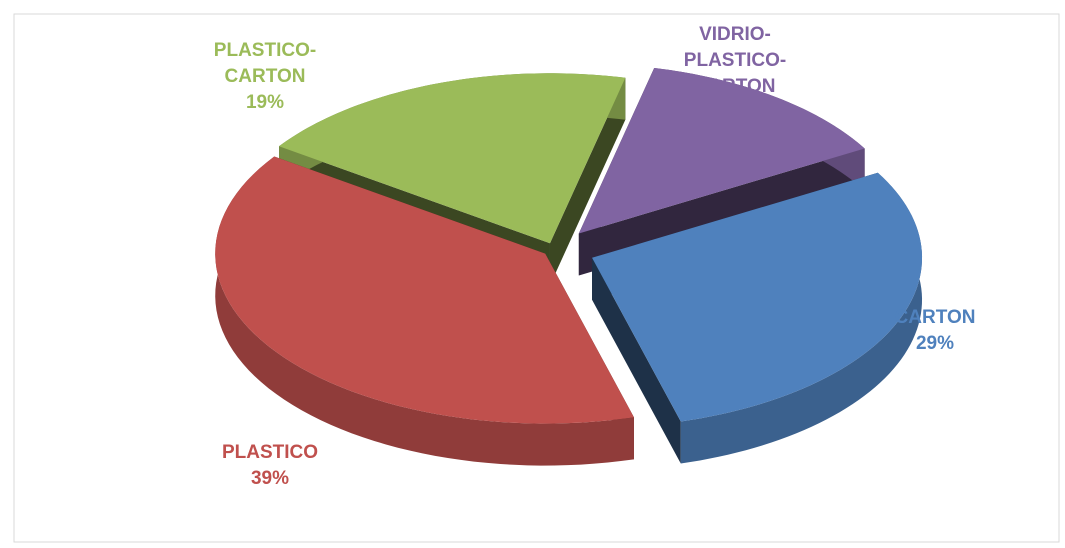 Image resolution: width=1065 pixels, height=548 pixels. What do you see at coordinates (935, 331) in the screenshot?
I see `data-label: CARTON 29%` at bounding box center [935, 331].